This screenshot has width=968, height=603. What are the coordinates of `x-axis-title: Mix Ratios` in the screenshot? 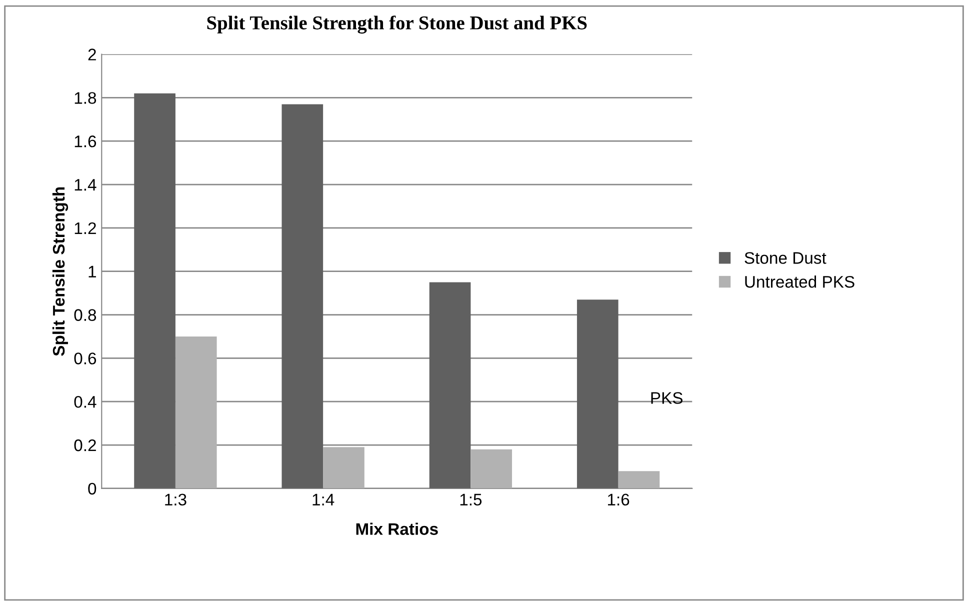 It's located at (397, 528).